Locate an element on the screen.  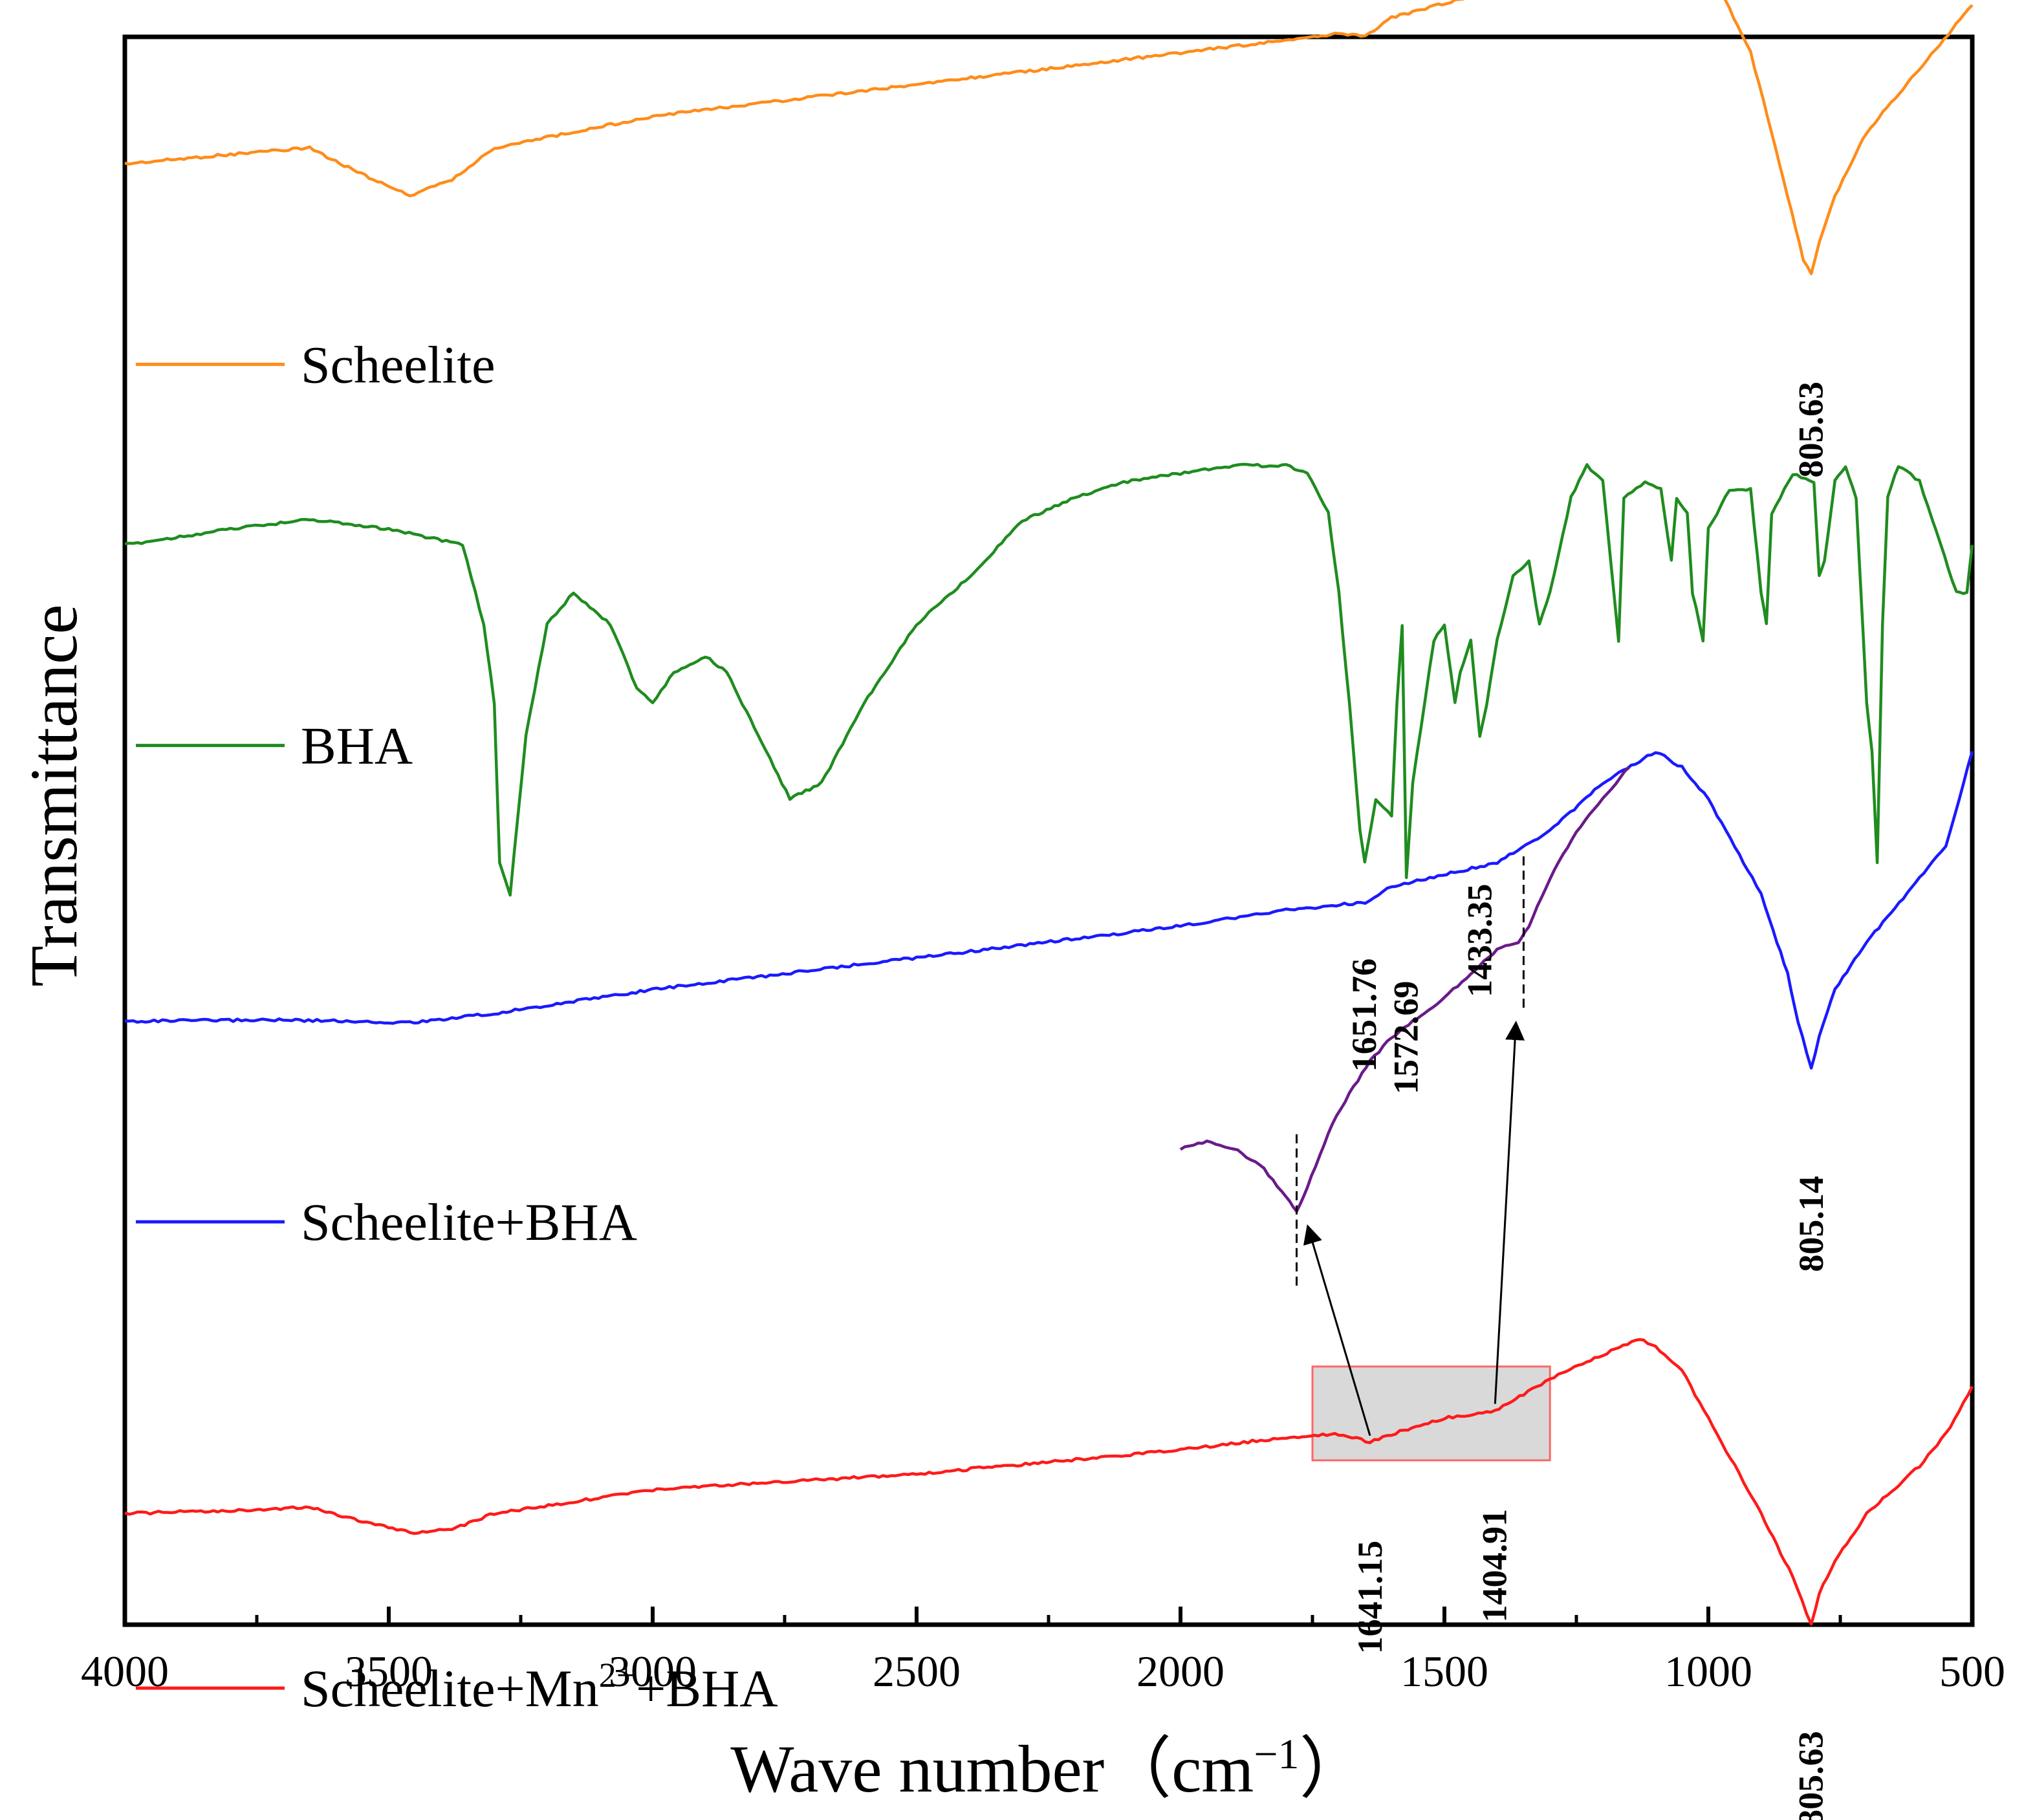
legend-label-scheelite-bha: Scheelite+BHA is located at coordinates (469, 1222).